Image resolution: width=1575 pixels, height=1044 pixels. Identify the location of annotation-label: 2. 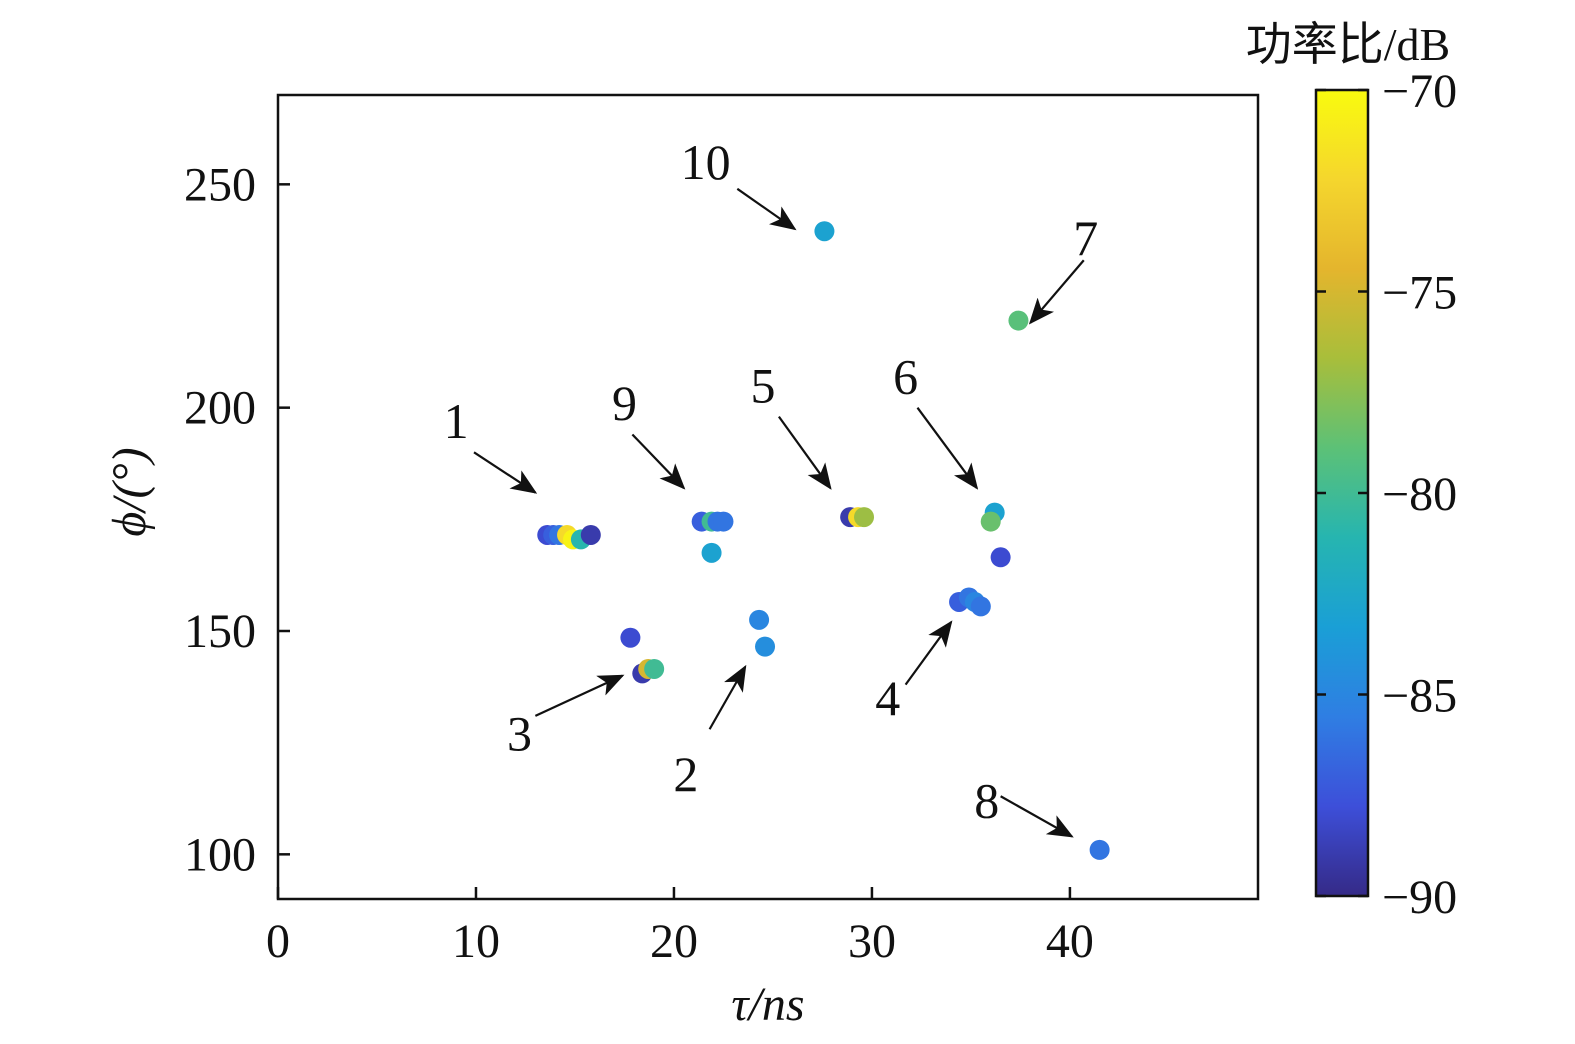
(685, 774).